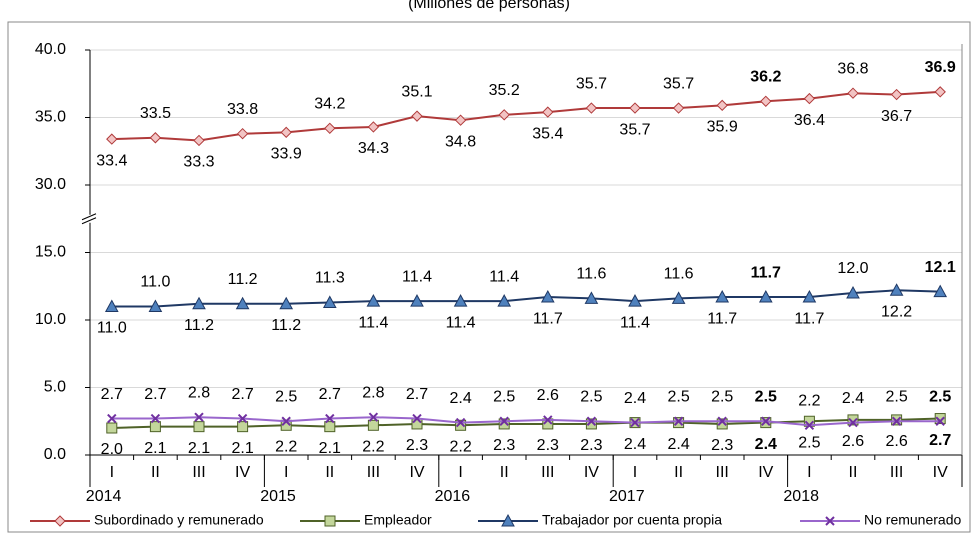  Describe the element at coordinates (627, 496) in the screenshot. I see `year-label: 2017` at that location.